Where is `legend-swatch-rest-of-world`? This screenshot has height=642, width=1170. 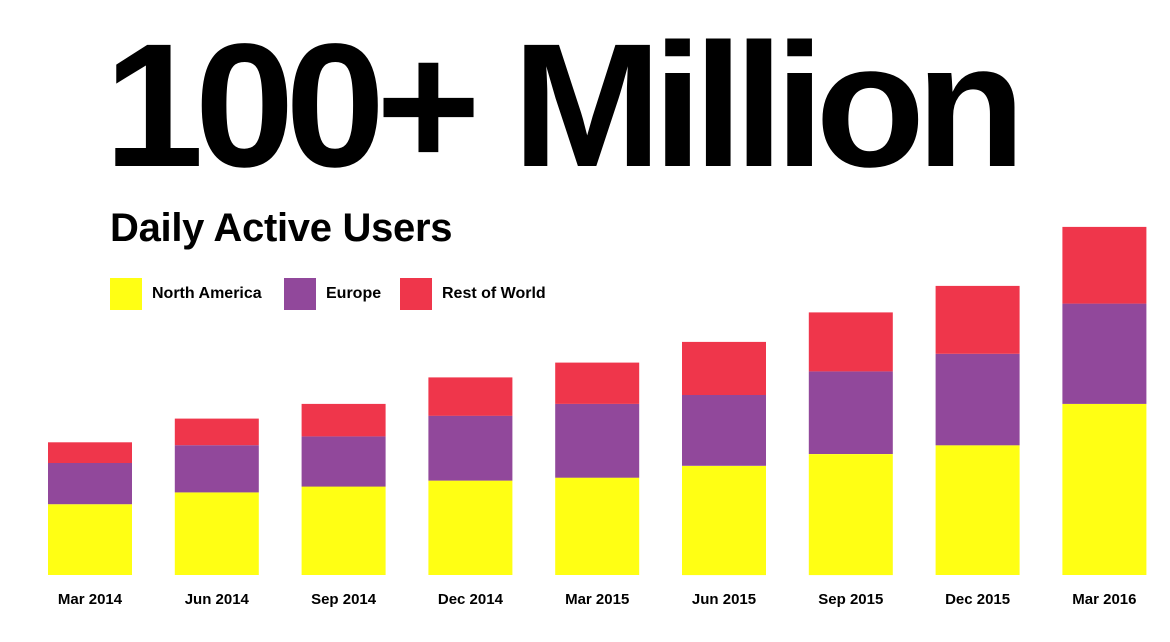
legend-swatch-rest-of-world is located at coordinates (416, 294).